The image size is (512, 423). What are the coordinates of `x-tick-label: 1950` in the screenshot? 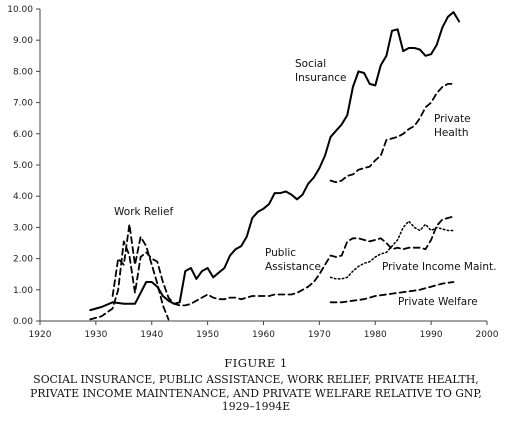 It's located at (207, 335).